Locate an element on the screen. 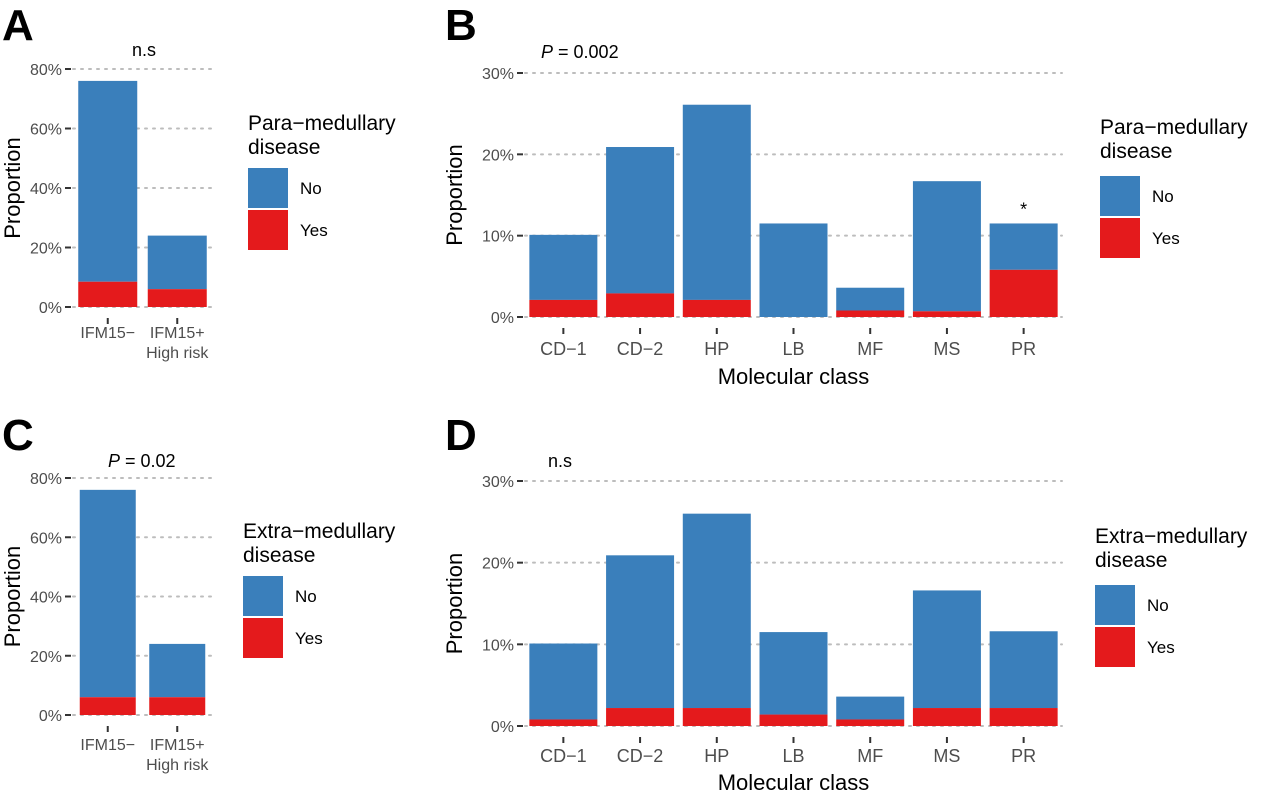  x-tick-label: HP is located at coordinates (716, 349).